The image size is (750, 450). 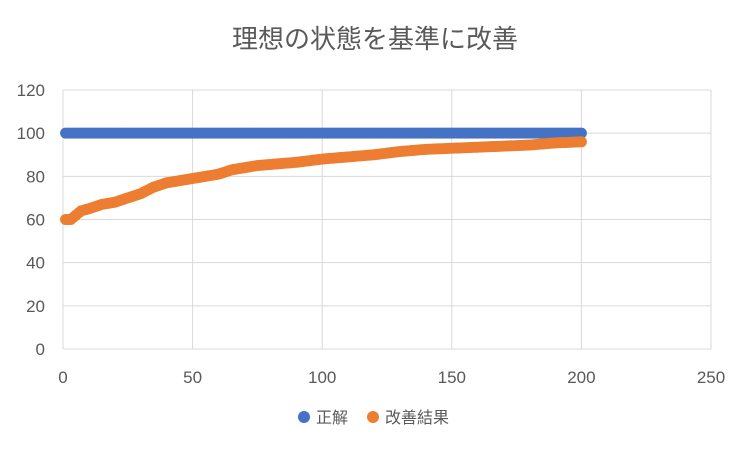 What do you see at coordinates (581, 377) in the screenshot?
I see `x-tick-label: 200` at bounding box center [581, 377].